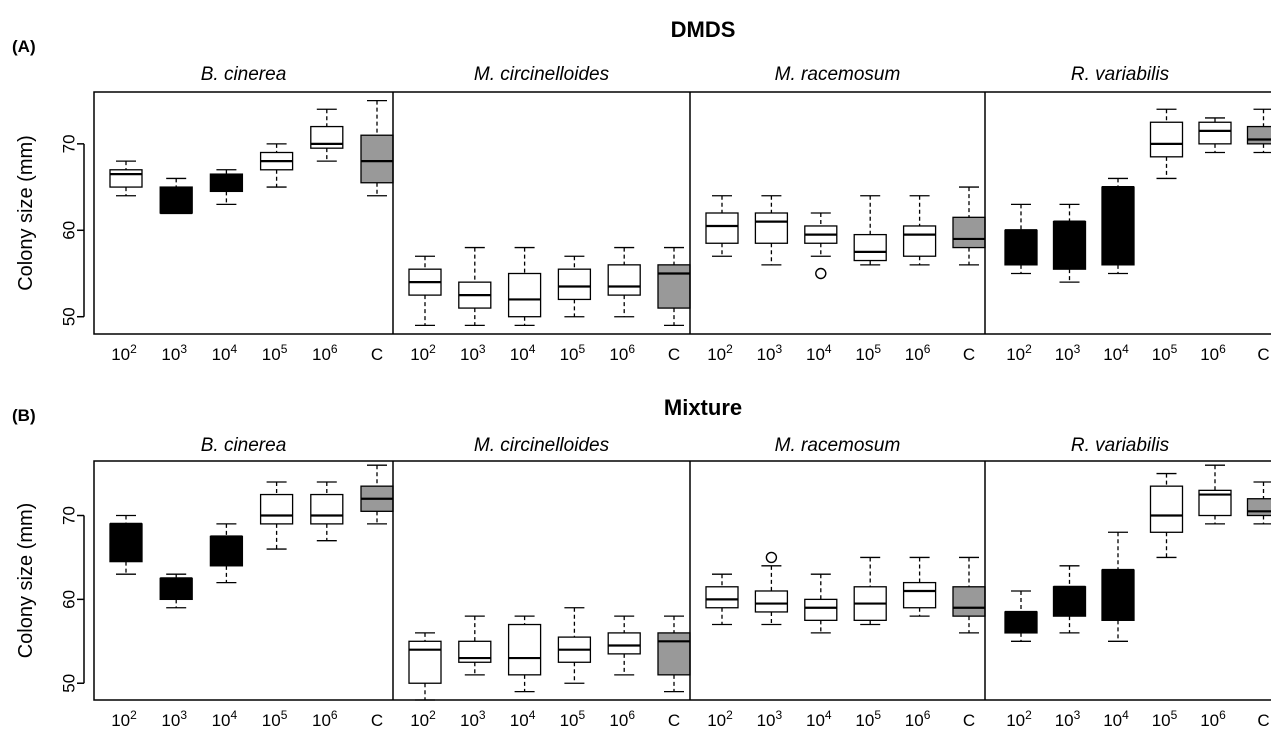 This screenshot has width=1271, height=733. Describe the element at coordinates (244, 74) in the screenshot. I see `species-label: B. cinerea` at that location.